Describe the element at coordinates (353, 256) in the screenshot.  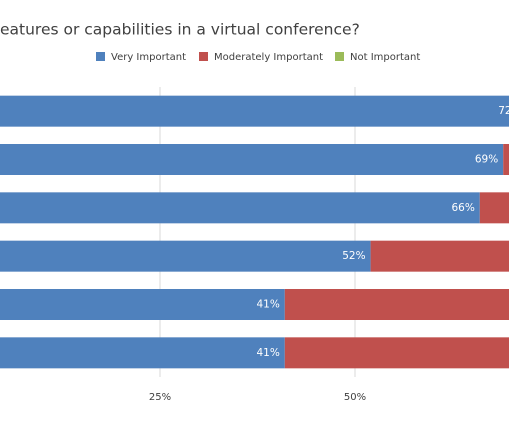
I see `data-label: 52%` at that location.